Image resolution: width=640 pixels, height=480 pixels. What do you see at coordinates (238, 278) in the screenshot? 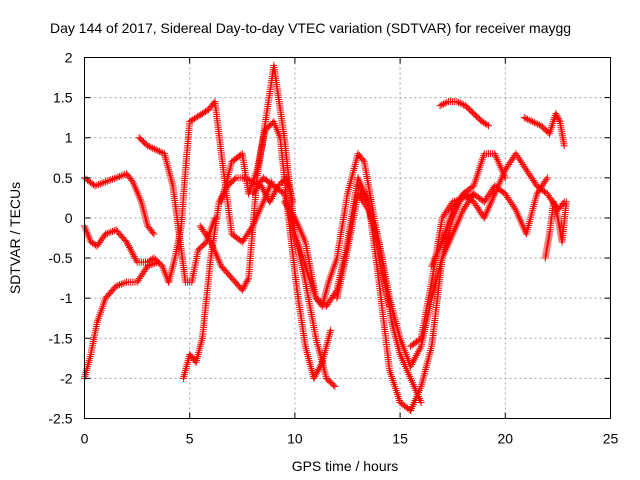
I see `series-prn-f` at bounding box center [238, 278].